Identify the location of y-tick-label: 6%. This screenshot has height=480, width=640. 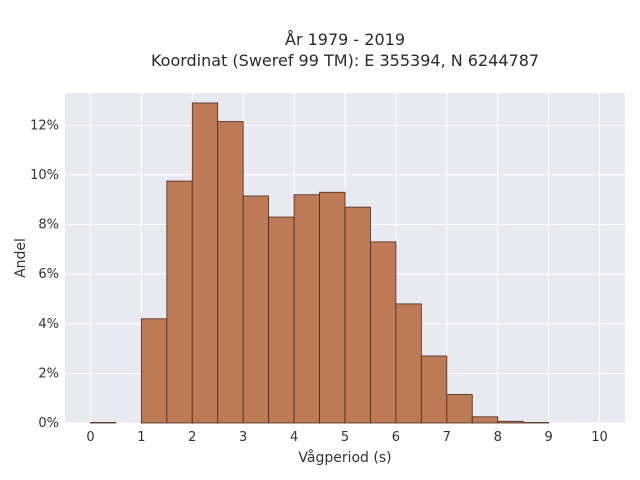
(48, 274).